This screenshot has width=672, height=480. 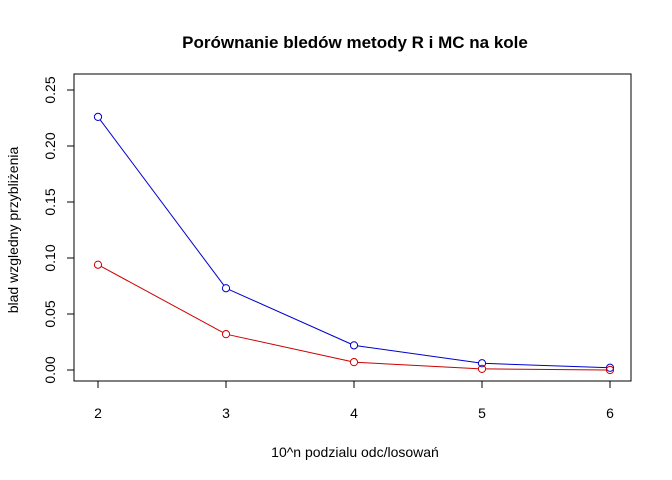 What do you see at coordinates (354, 400) in the screenshot?
I see `x-axis: 2 3 4 5 6` at bounding box center [354, 400].